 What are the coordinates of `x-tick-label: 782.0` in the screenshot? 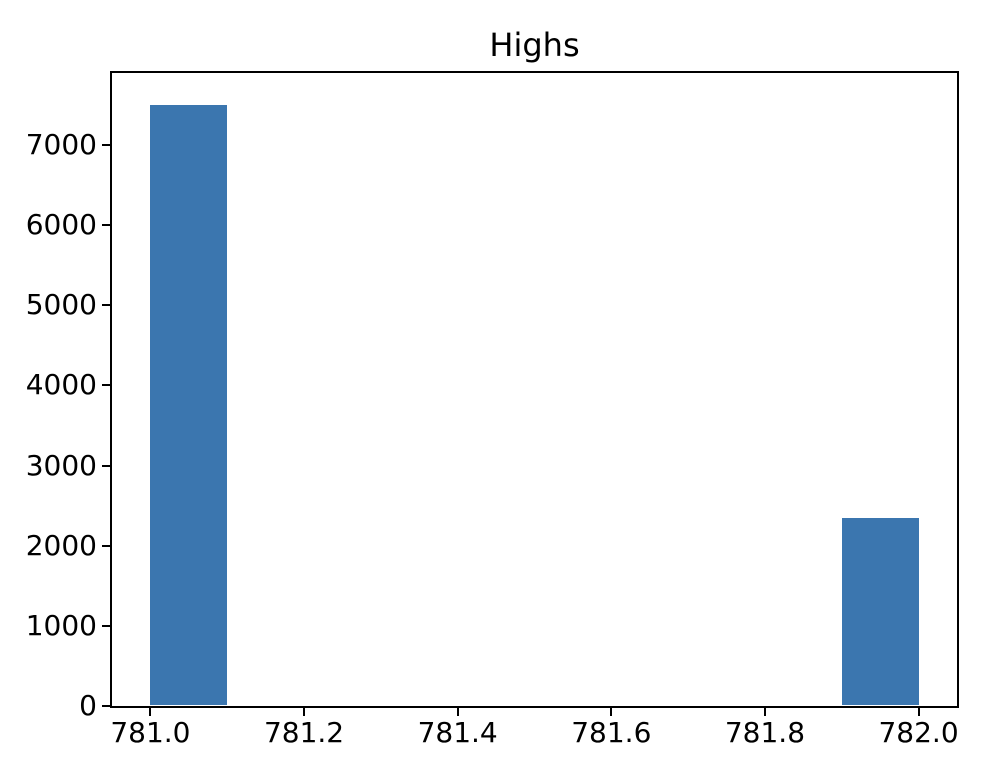 It's located at (918, 732).